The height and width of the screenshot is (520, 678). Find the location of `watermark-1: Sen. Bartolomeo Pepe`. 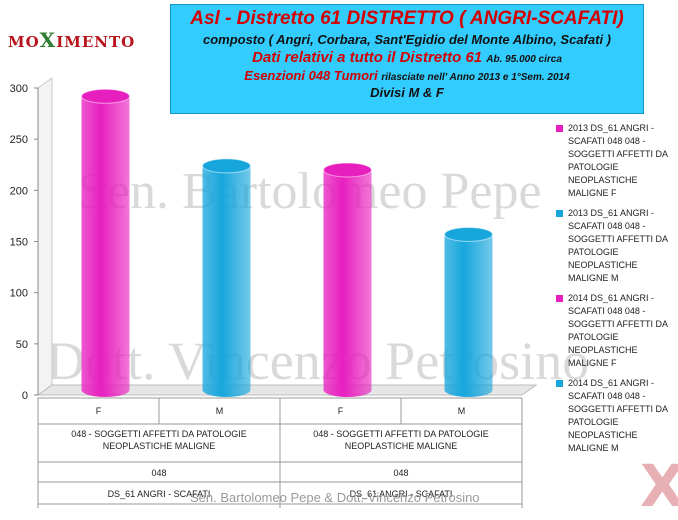

watermark-1: Sen. Bartolomeo Pepe is located at coordinates (310, 191).